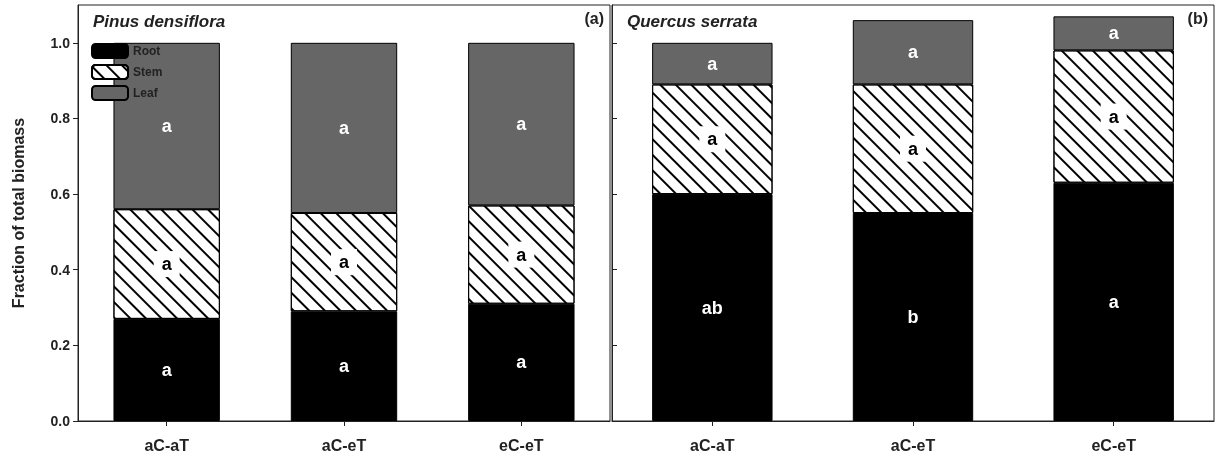 Image resolution: width=1224 pixels, height=468 pixels. I want to click on annotation: ab, so click(712, 307).